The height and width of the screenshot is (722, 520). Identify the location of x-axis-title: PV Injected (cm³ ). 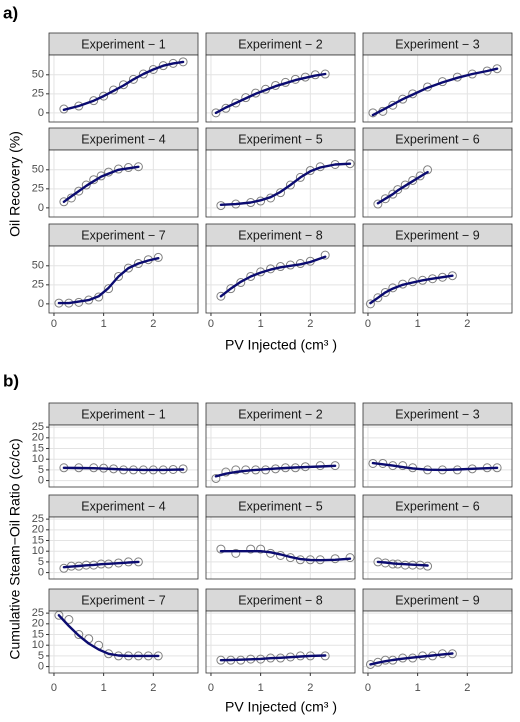
(281, 707).